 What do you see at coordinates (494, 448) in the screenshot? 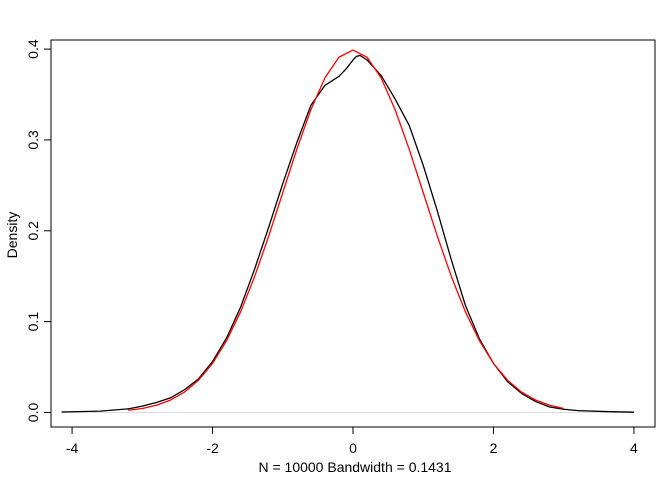
I see `x-tick-label: 2` at bounding box center [494, 448].